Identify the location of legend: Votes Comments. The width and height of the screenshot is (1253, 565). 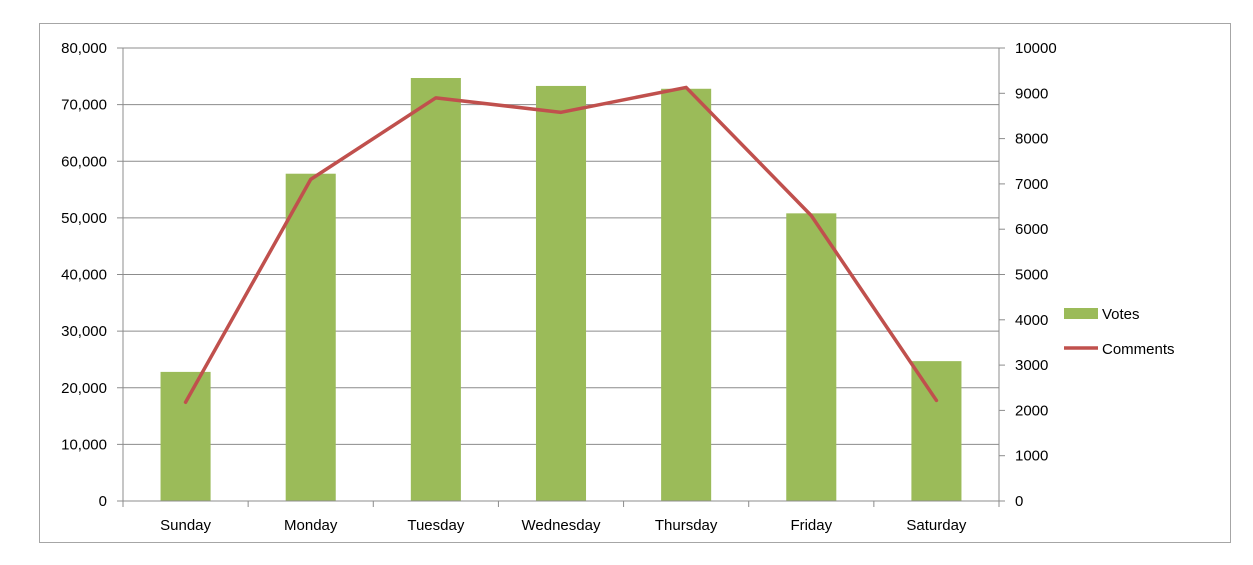
(1119, 332).